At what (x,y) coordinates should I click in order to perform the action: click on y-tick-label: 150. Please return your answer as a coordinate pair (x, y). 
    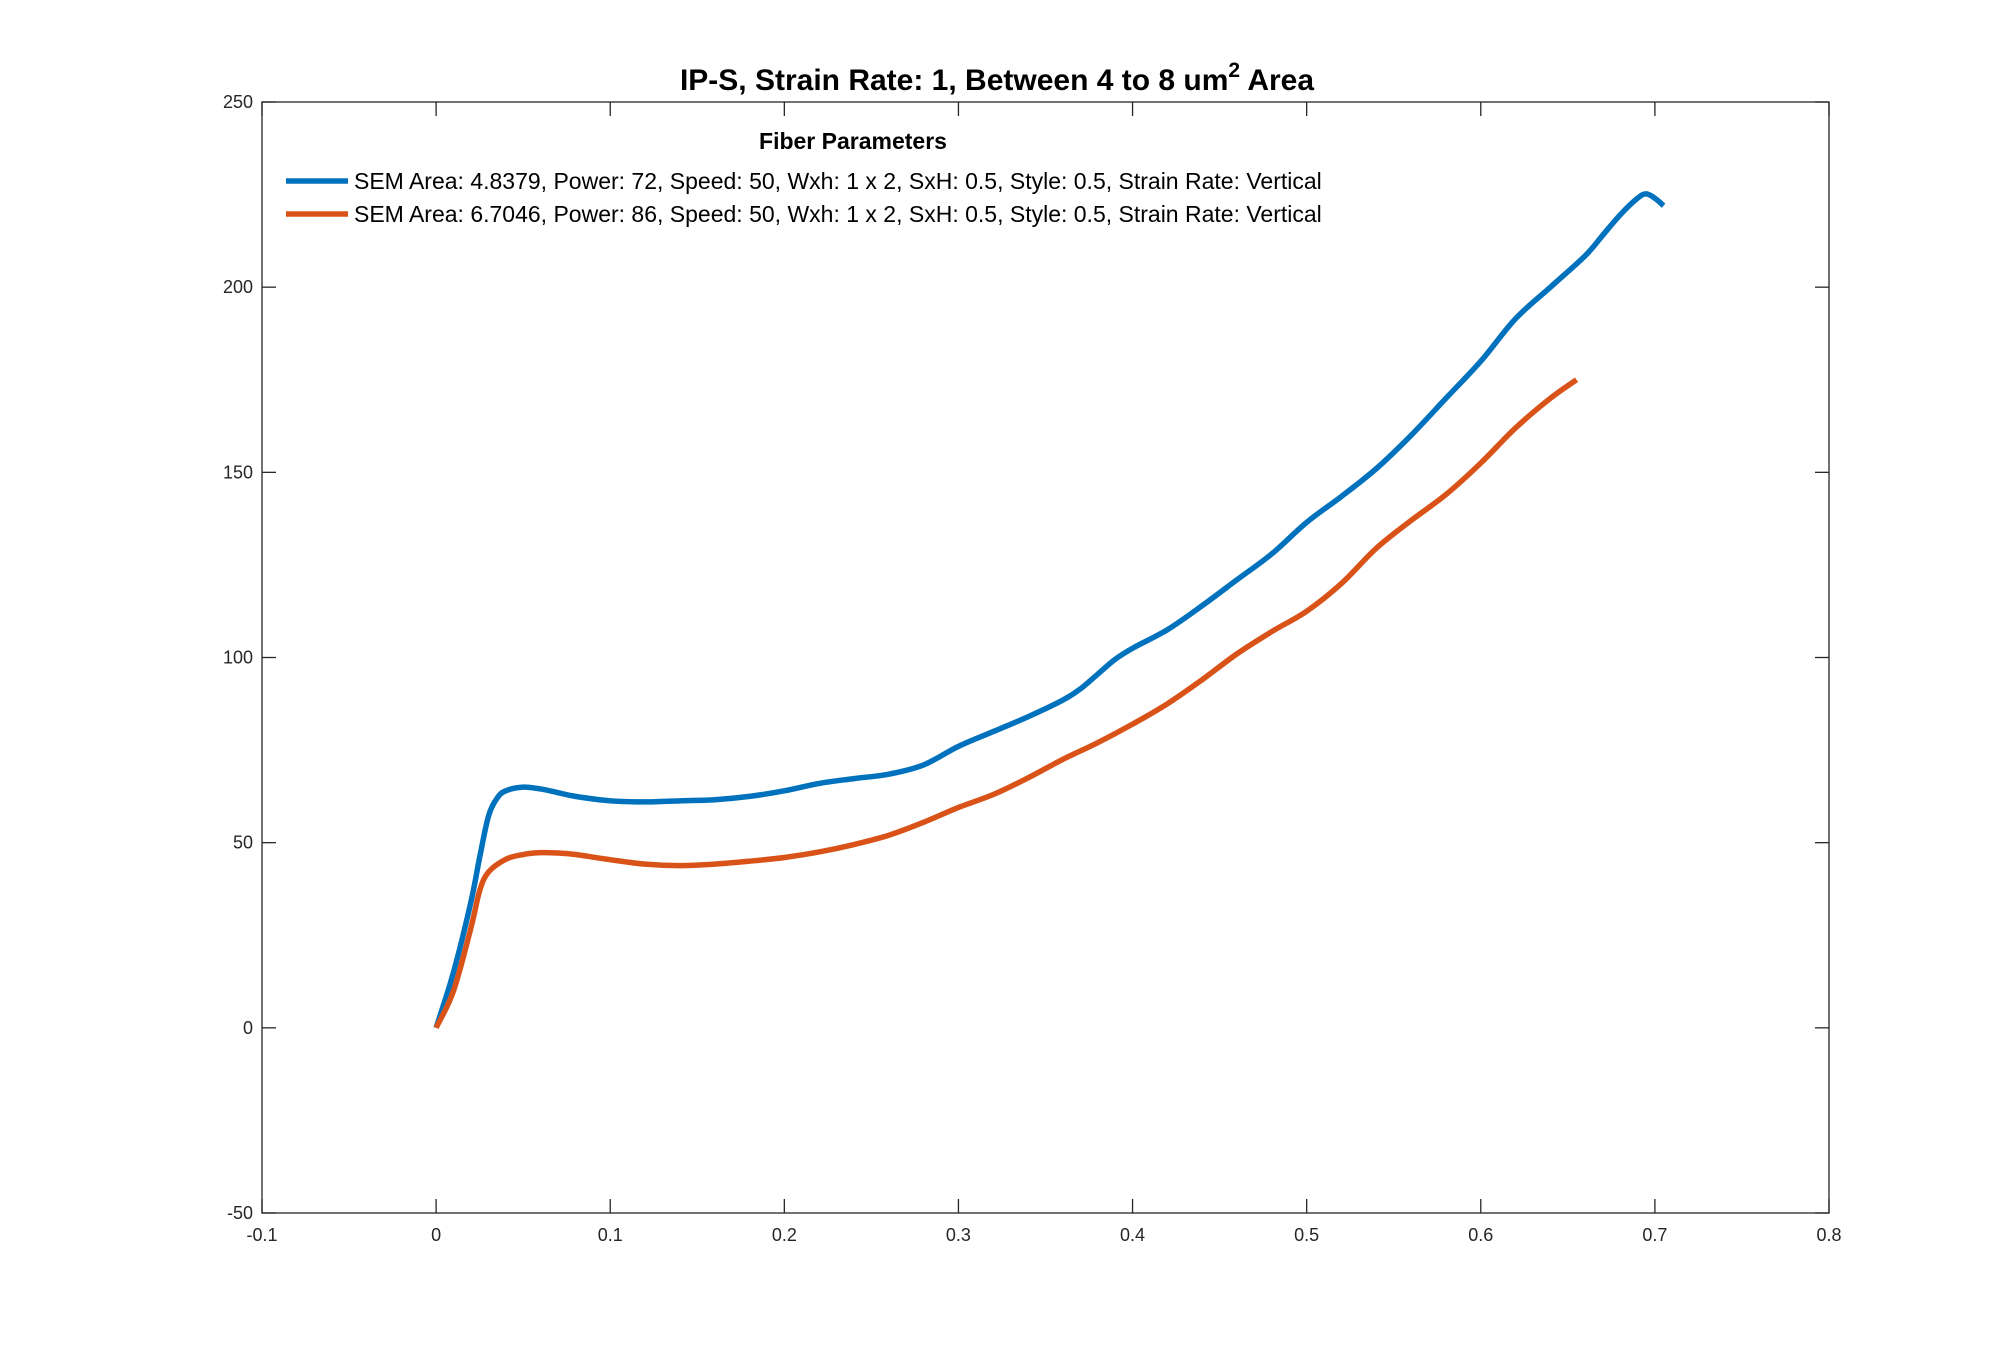
    Looking at the image, I should click on (238, 472).